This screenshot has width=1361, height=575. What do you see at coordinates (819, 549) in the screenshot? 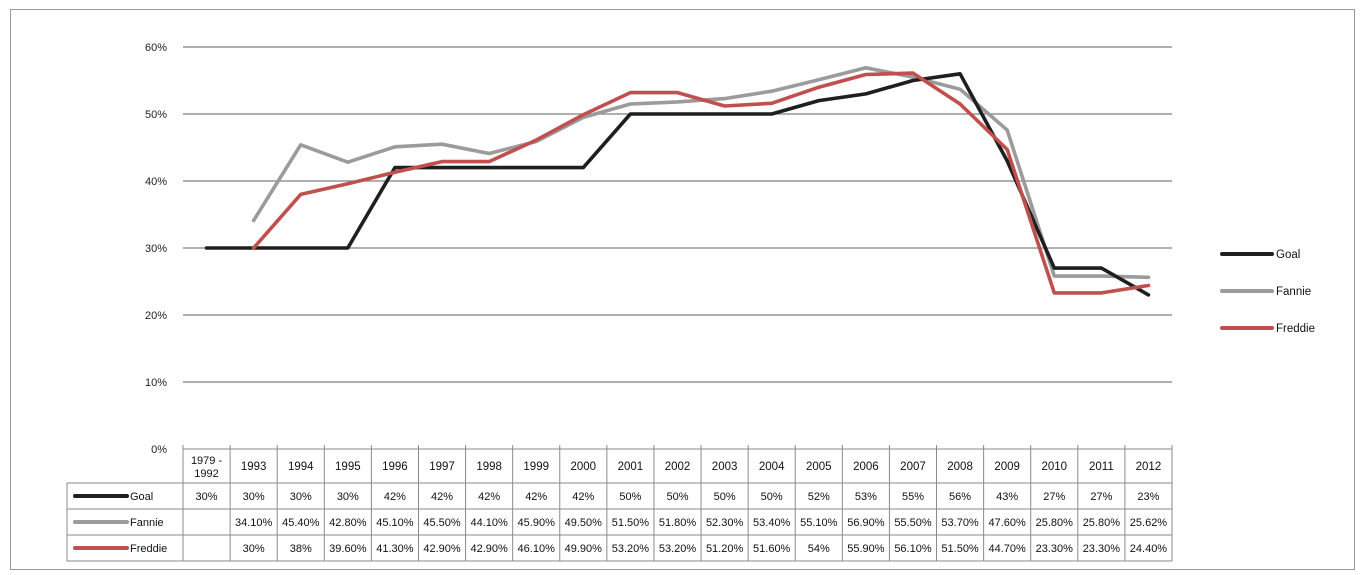
I see `data-label: 54%` at bounding box center [819, 549].